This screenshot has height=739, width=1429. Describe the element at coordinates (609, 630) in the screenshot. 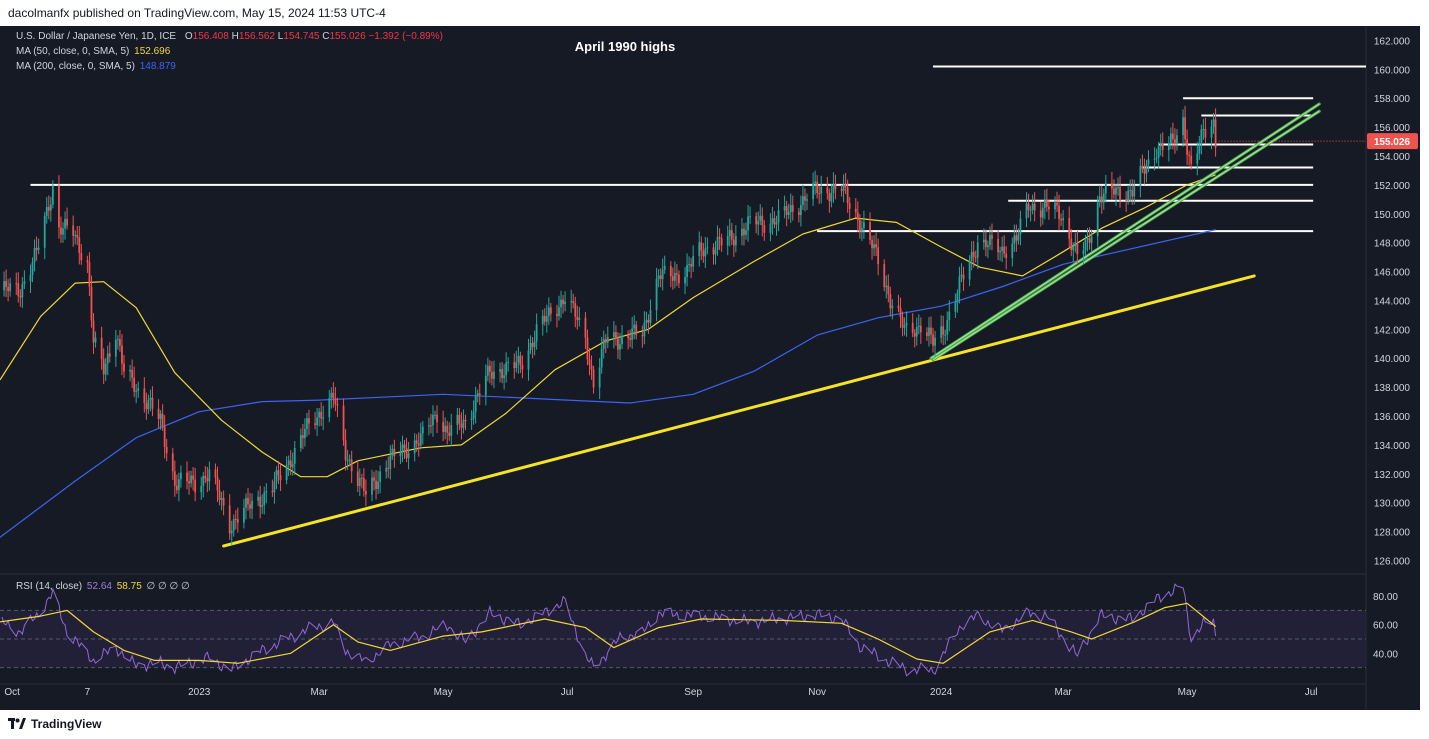

I see `rsi-line` at that location.